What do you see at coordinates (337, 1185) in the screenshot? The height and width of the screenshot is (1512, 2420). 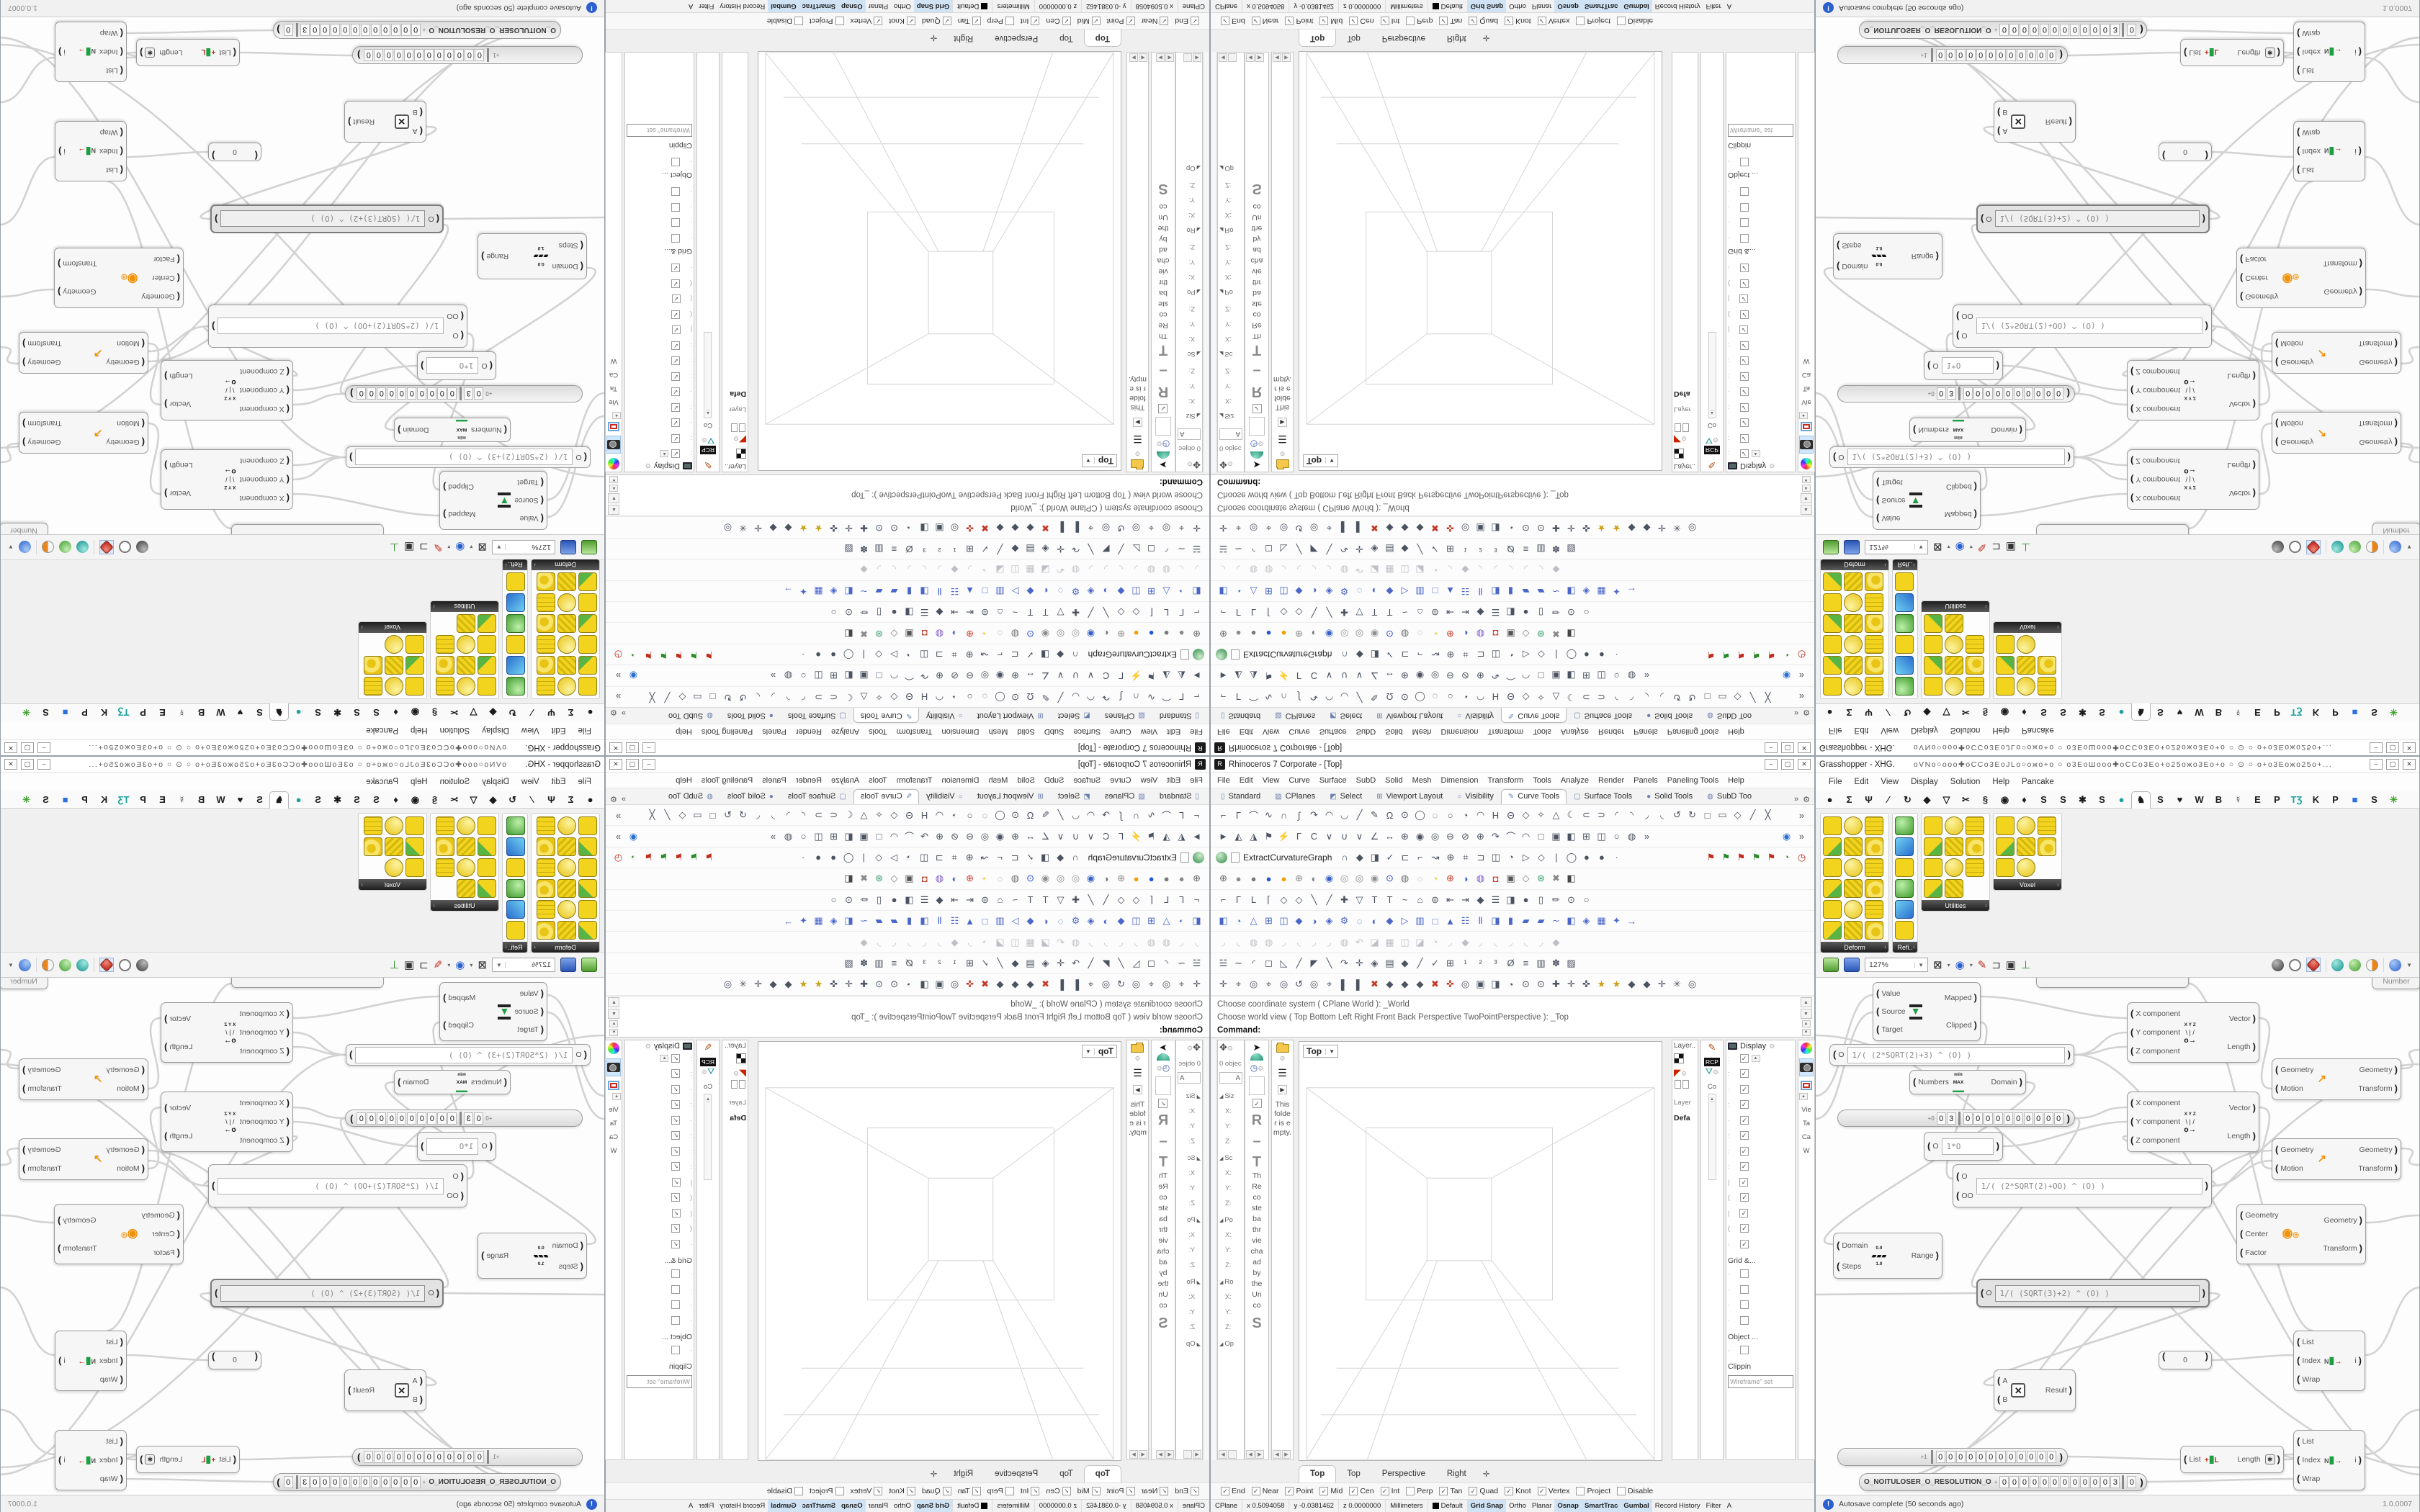 I see `gh-node-expression-2: (O(OO 1/( (2*SQRT(2)+OO) ^ (O) ))` at bounding box center [337, 1185].